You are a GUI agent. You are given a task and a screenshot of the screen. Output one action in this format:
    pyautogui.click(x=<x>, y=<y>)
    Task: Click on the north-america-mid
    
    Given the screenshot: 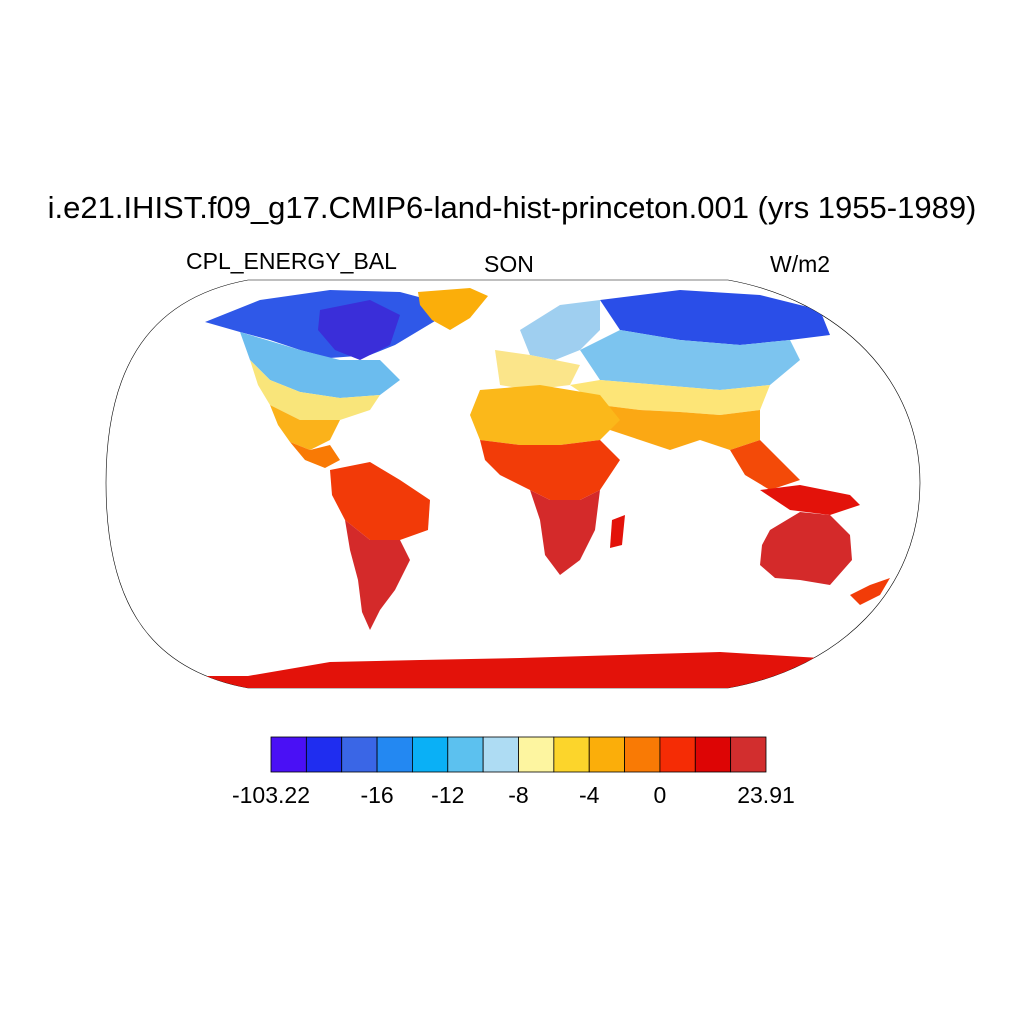 What is the action you would take?
    pyautogui.click(x=315, y=390)
    